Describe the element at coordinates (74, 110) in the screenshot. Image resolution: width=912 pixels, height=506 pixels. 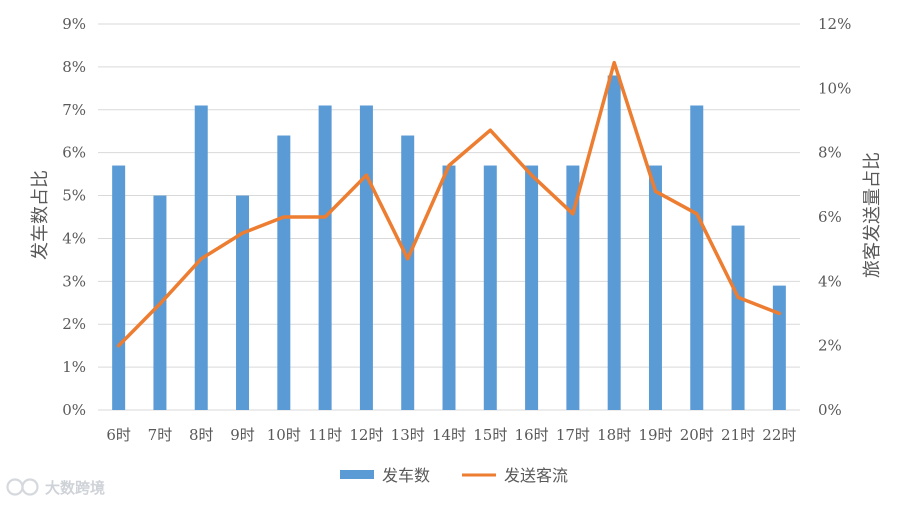
I see `left-tick-label: 7%` at that location.